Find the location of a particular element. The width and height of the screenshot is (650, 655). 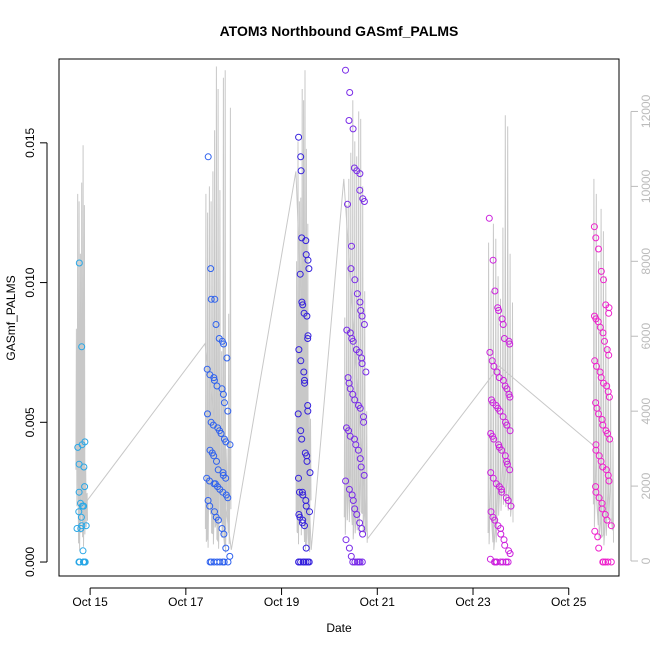

right-tick-label: 4000 is located at coordinates (644, 411).